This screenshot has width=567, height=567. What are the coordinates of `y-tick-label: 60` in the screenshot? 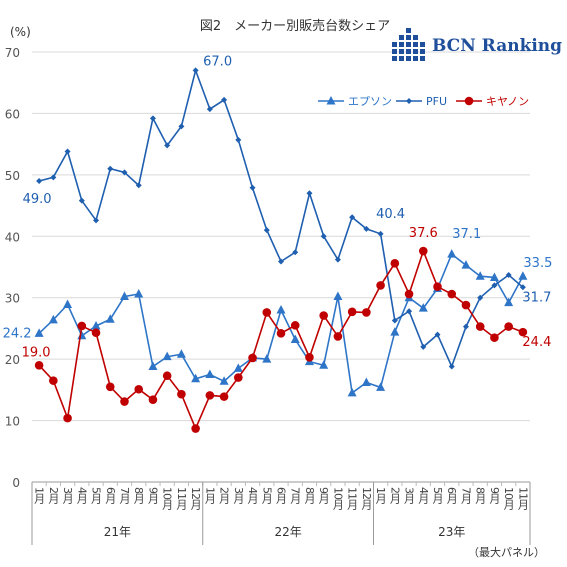 It's located at (12, 114).